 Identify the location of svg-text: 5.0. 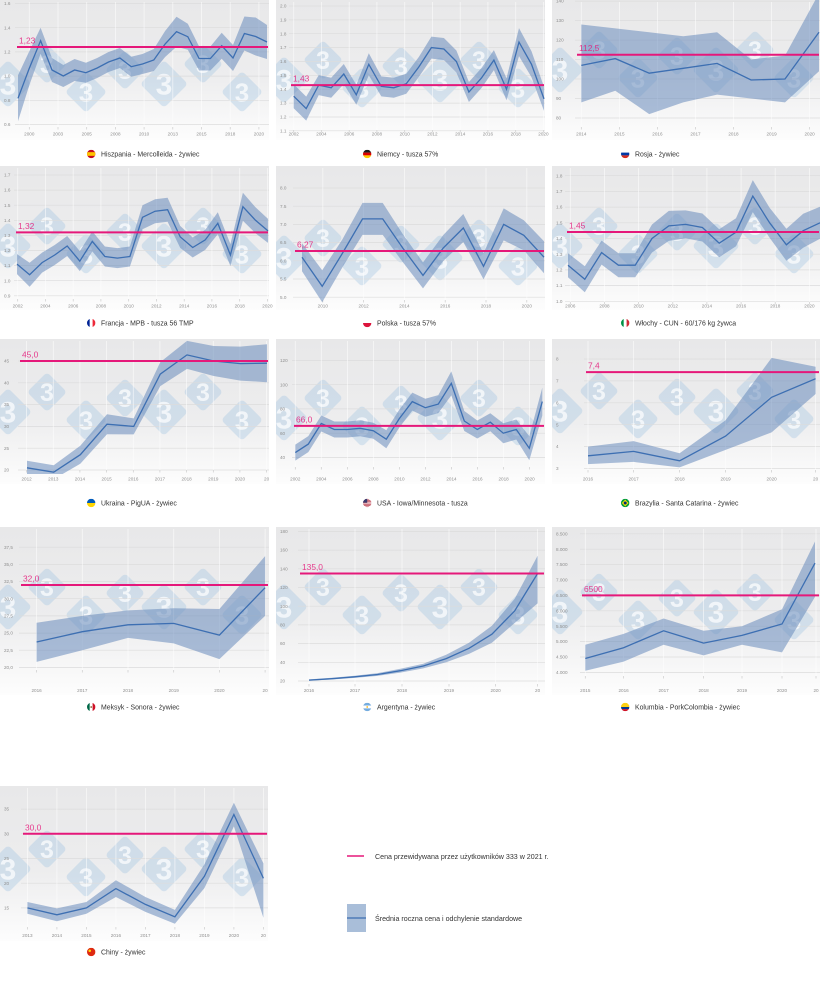
(283, 297).